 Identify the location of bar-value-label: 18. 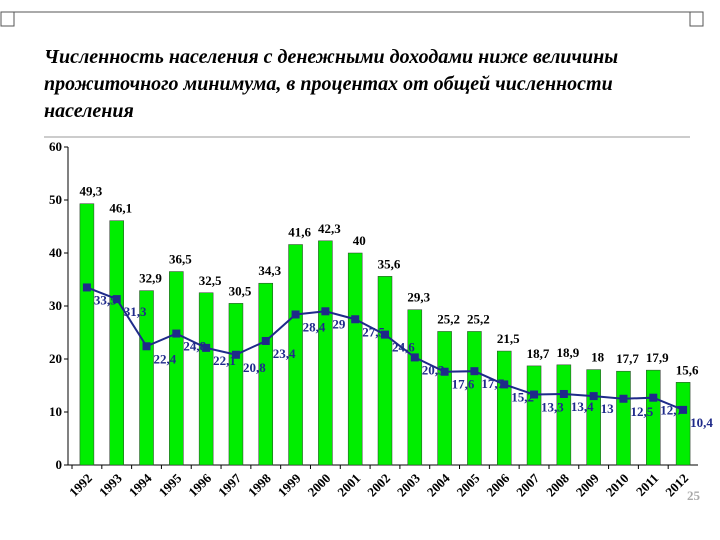
(598, 357).